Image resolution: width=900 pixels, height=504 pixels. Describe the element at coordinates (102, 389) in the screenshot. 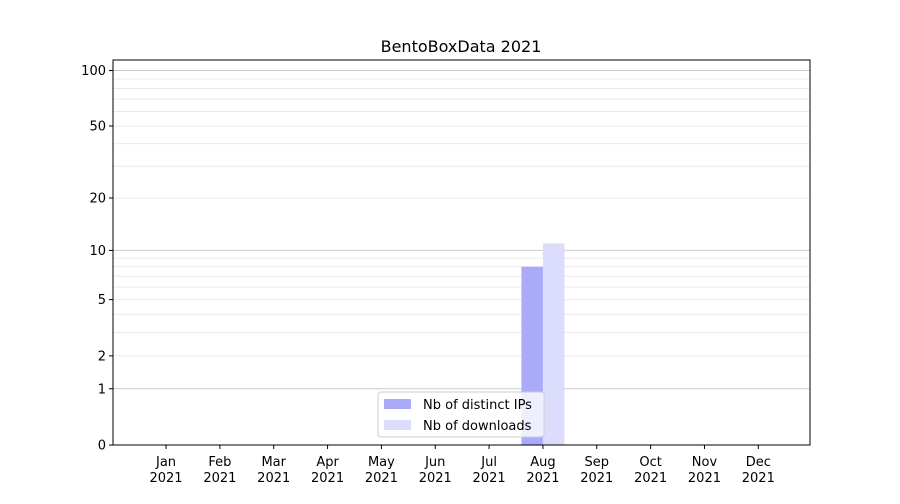

I see `y-tick-label: 1` at that location.